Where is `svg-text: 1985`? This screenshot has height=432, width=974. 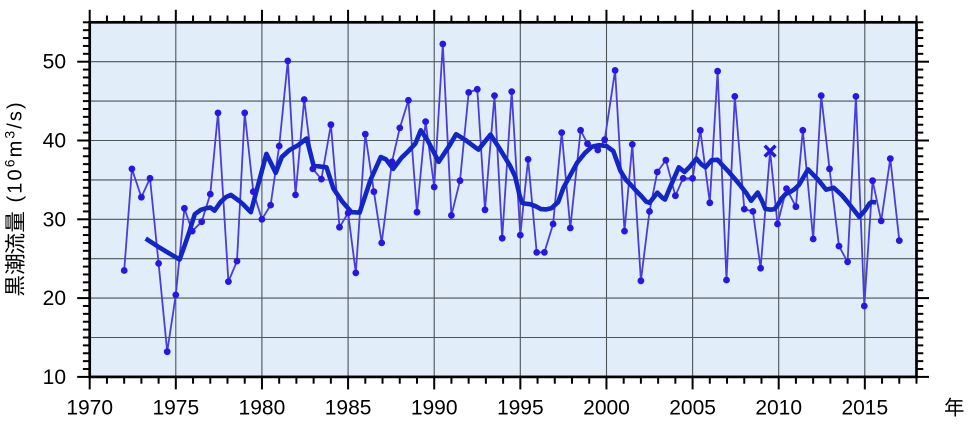 svg-text: 1985 is located at coordinates (348, 408).